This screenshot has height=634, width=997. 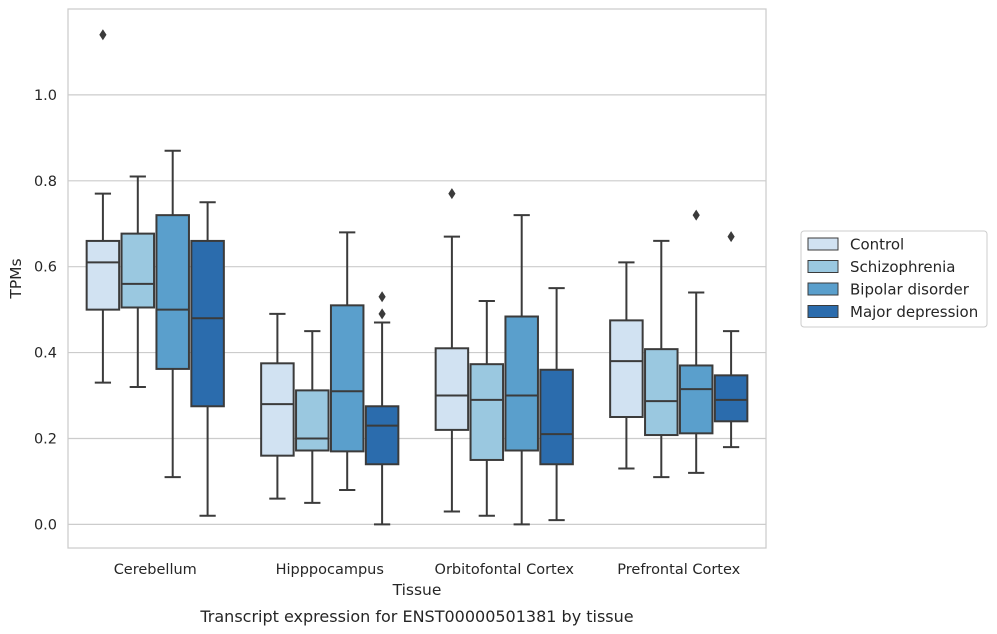 I want to click on legend-frame, so click(x=894, y=279).